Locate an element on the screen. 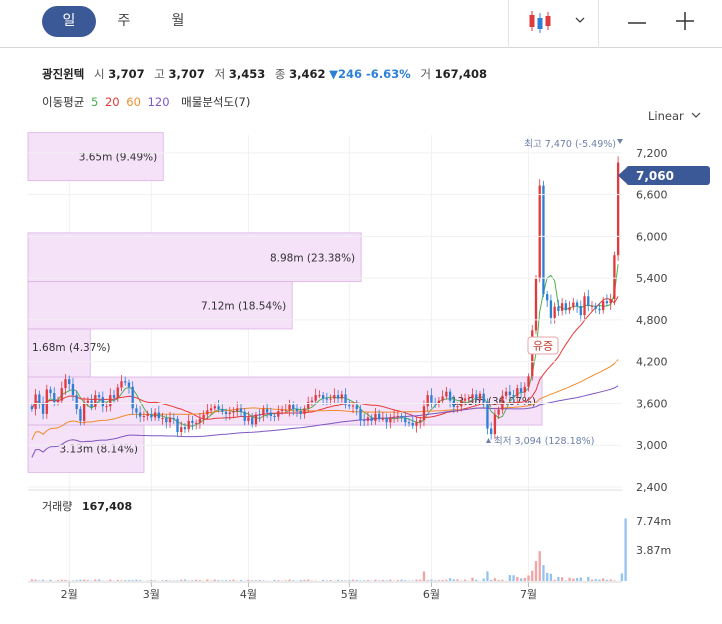  time-tick-label: 4월 is located at coordinates (248, 594).